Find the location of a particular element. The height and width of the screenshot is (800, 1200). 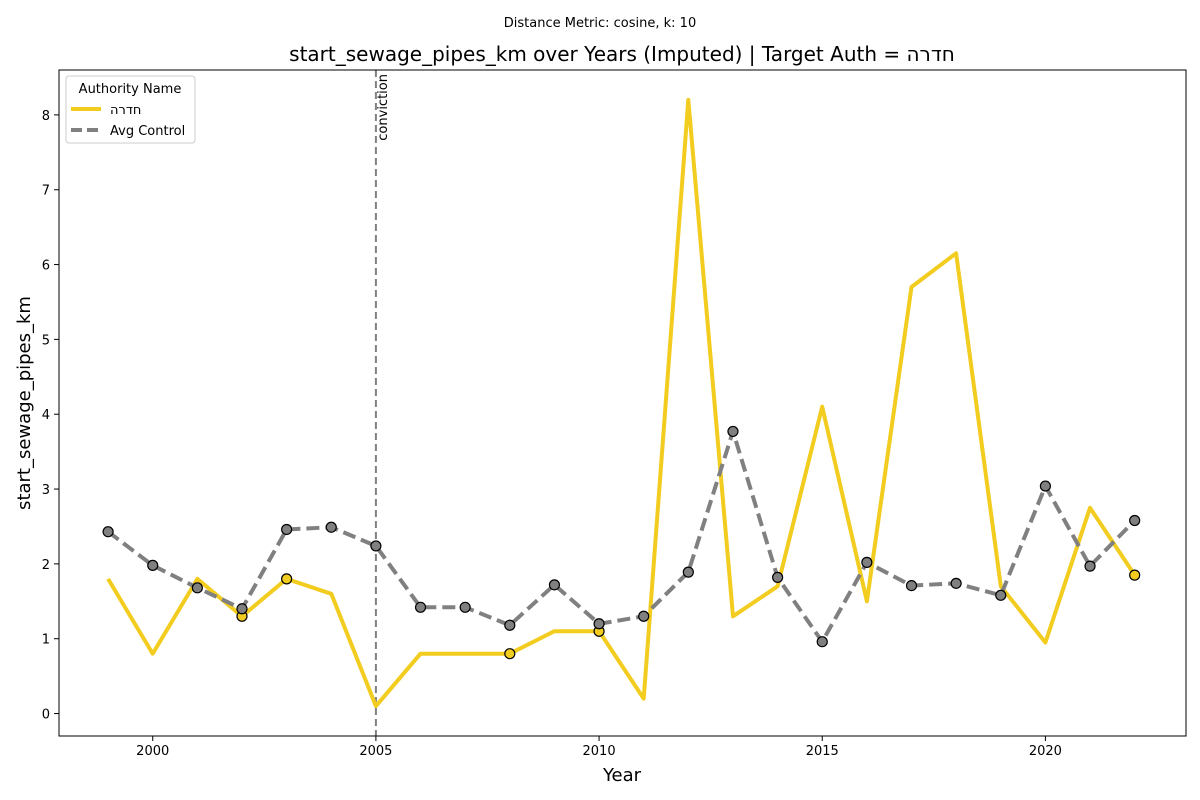

x-tick-label: 2015 is located at coordinates (822, 751).